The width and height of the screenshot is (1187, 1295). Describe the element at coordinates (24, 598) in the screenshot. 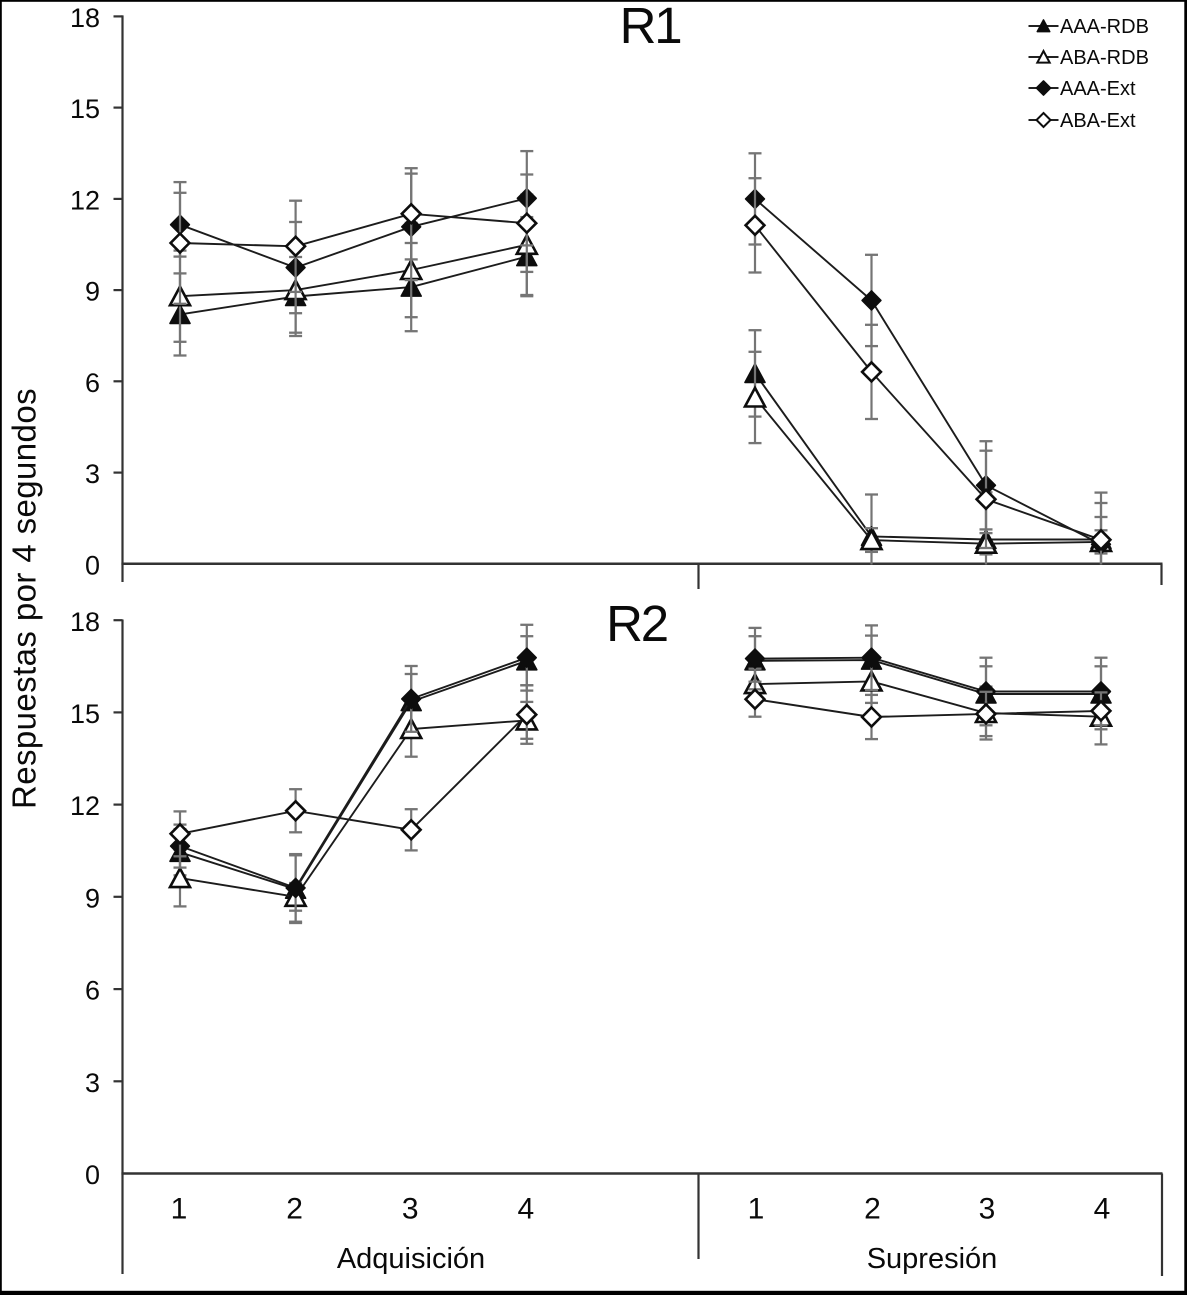

I see `svg-text: Respuestas por 4 segundos` at that location.